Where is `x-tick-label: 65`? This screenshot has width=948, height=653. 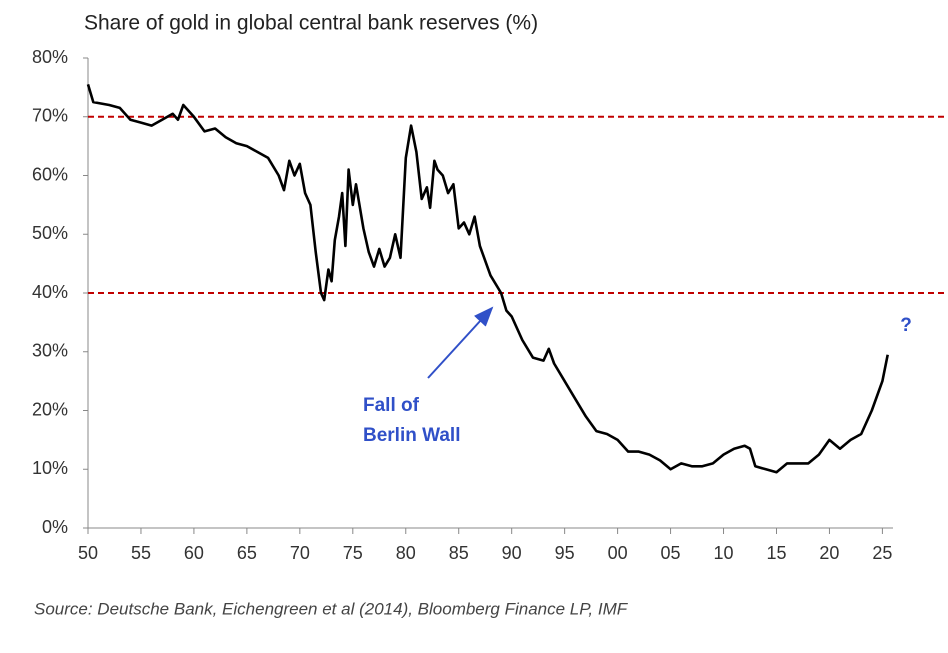
x-tick-label: 65 is located at coordinates (247, 553).